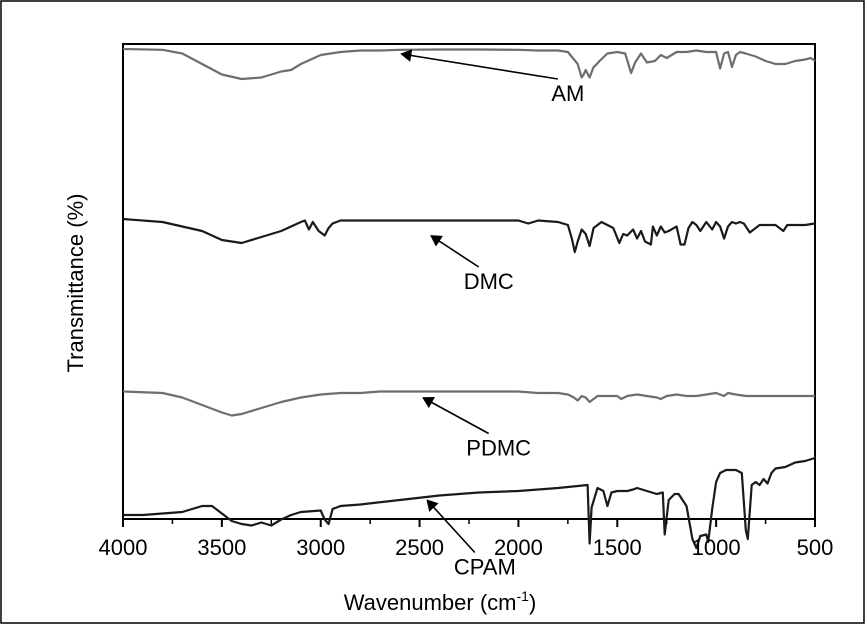 The height and width of the screenshot is (629, 865). I want to click on series-line-cpam, so click(469, 503).